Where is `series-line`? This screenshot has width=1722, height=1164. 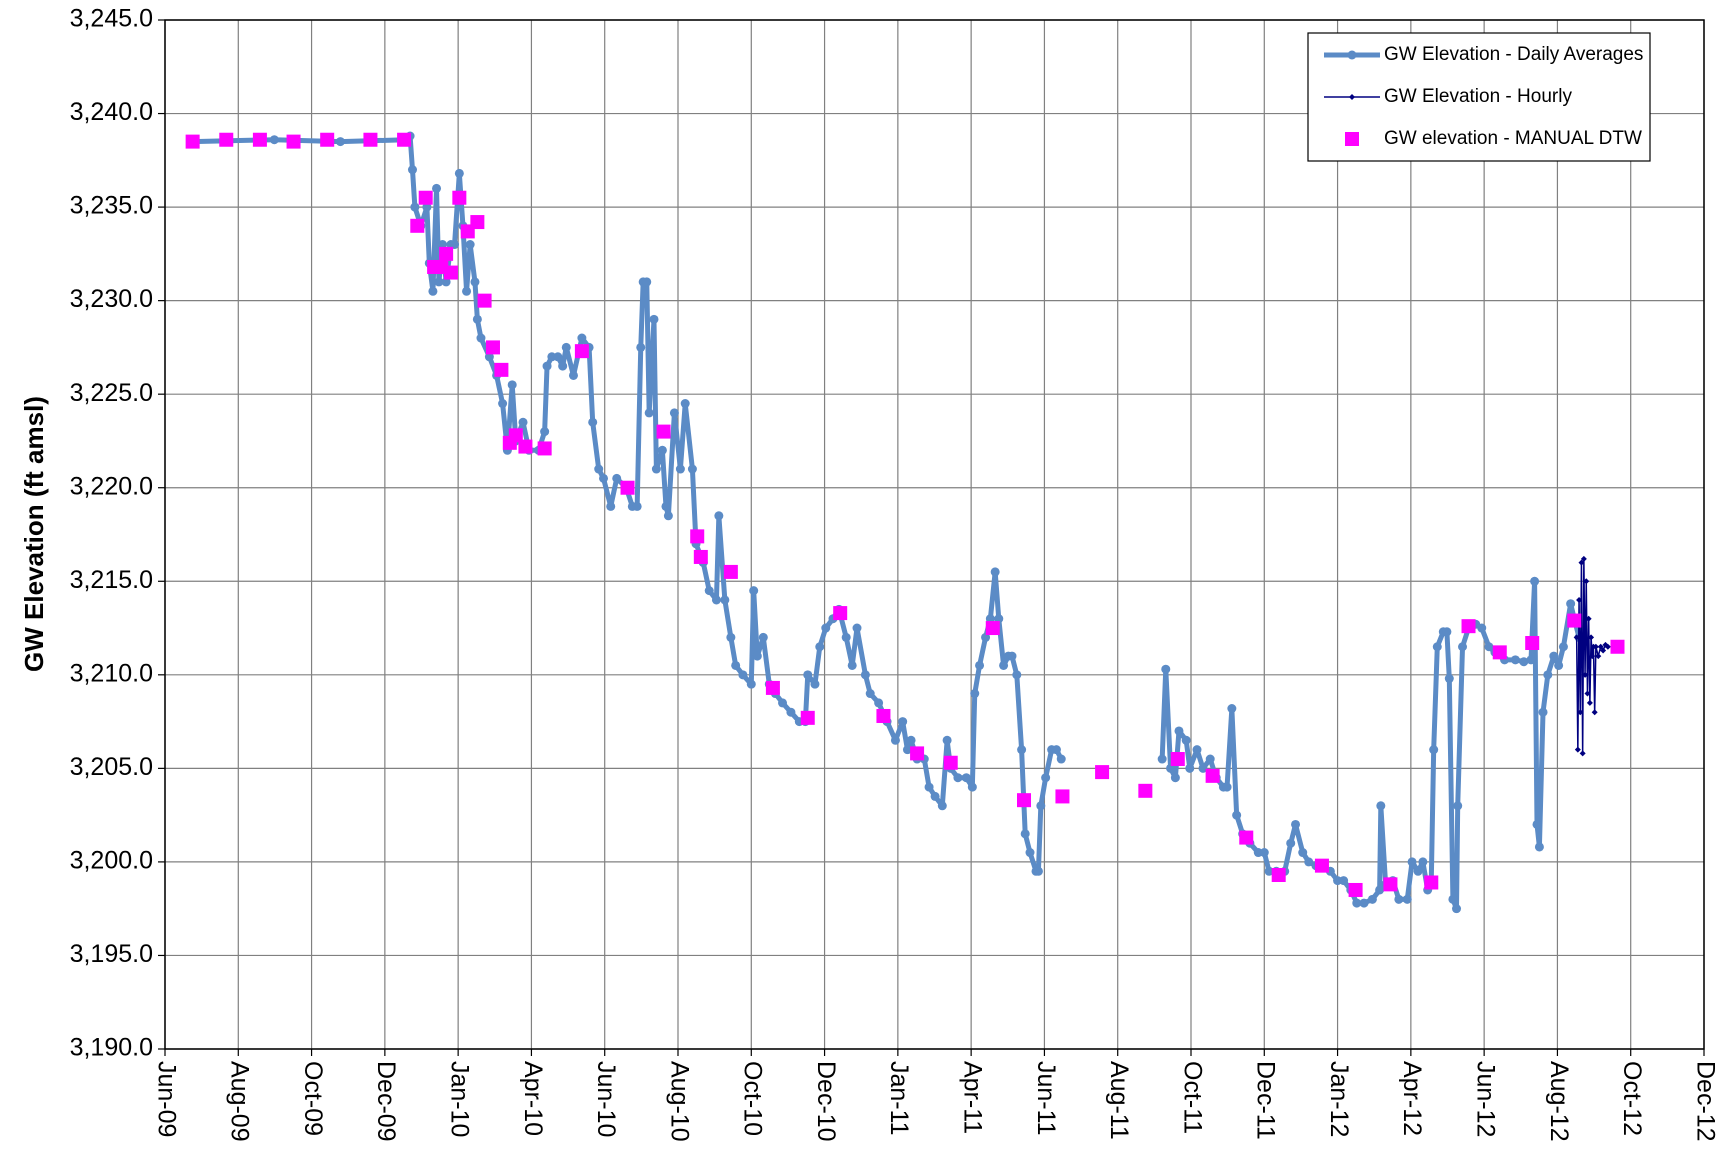 series-line is located at coordinates (1592, 656).